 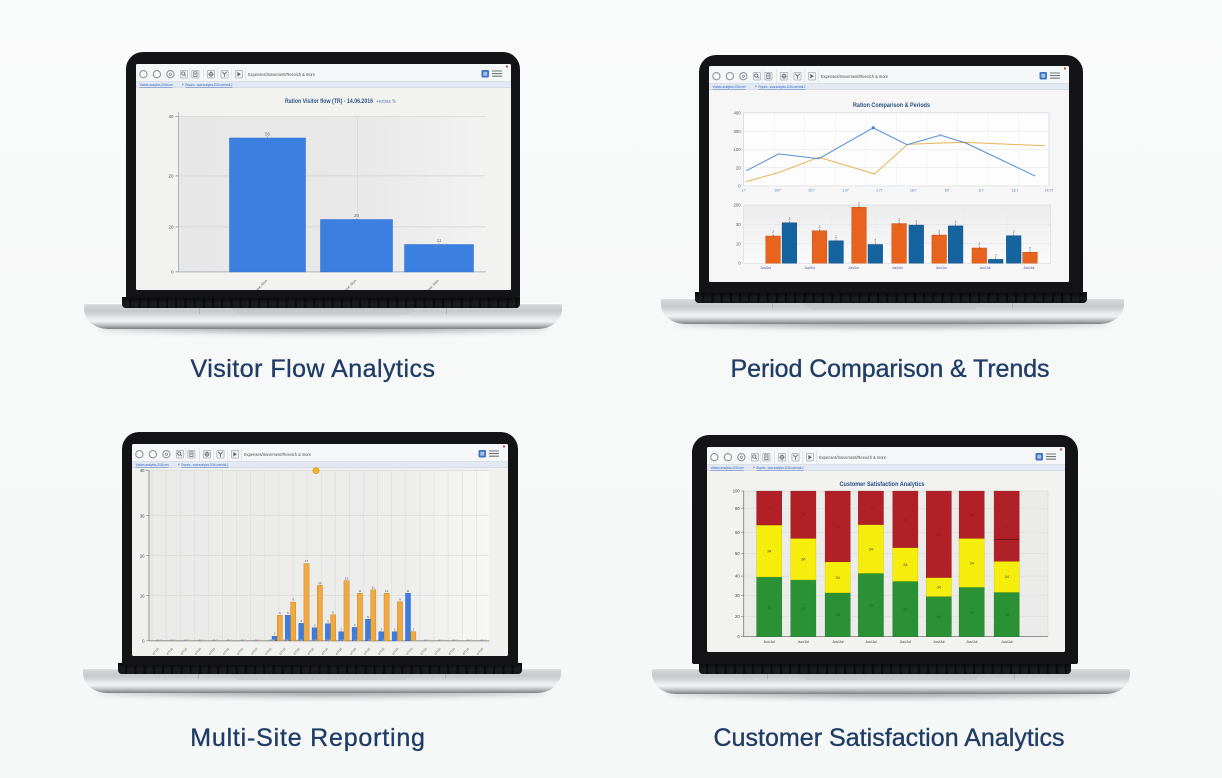 What do you see at coordinates (737, 553) in the screenshot?
I see `svg-text: 50` at bounding box center [737, 553].